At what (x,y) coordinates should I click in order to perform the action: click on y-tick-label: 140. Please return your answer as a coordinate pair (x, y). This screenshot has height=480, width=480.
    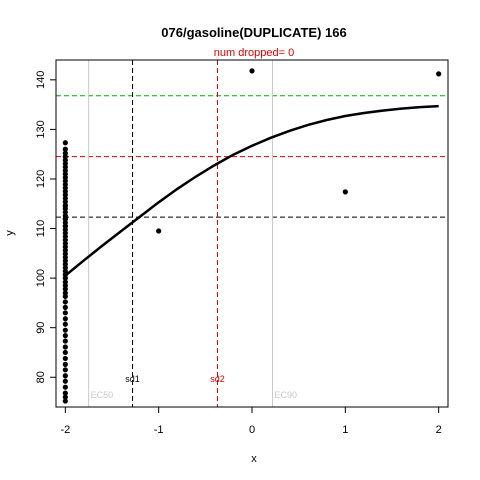
    Looking at the image, I should click on (41, 80).